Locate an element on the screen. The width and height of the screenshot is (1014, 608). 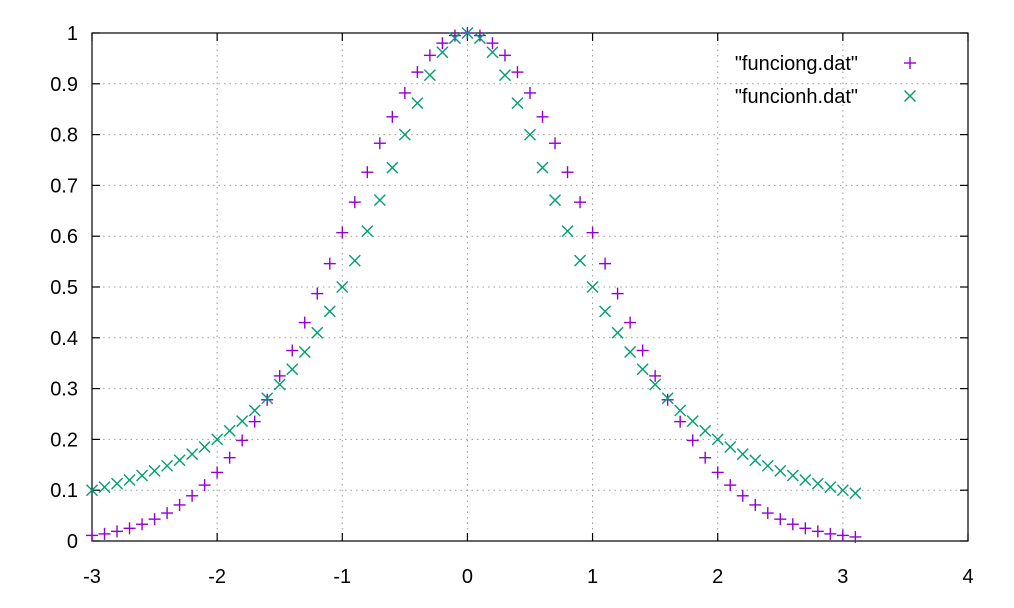
x-tick-label: 4 is located at coordinates (967, 577).